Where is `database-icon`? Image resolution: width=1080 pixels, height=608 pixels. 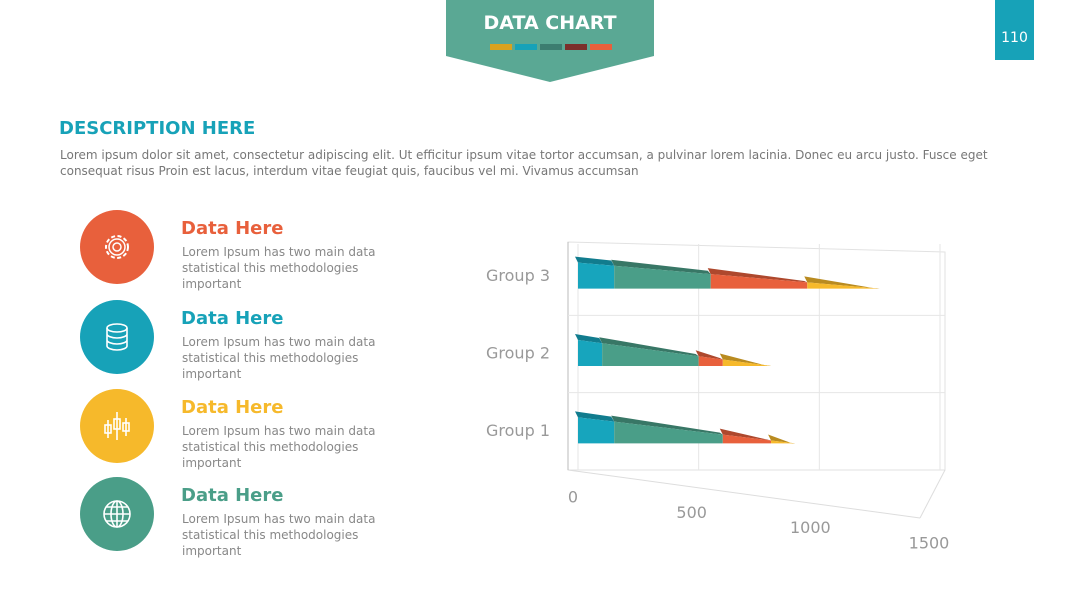 database-icon is located at coordinates (117, 337).